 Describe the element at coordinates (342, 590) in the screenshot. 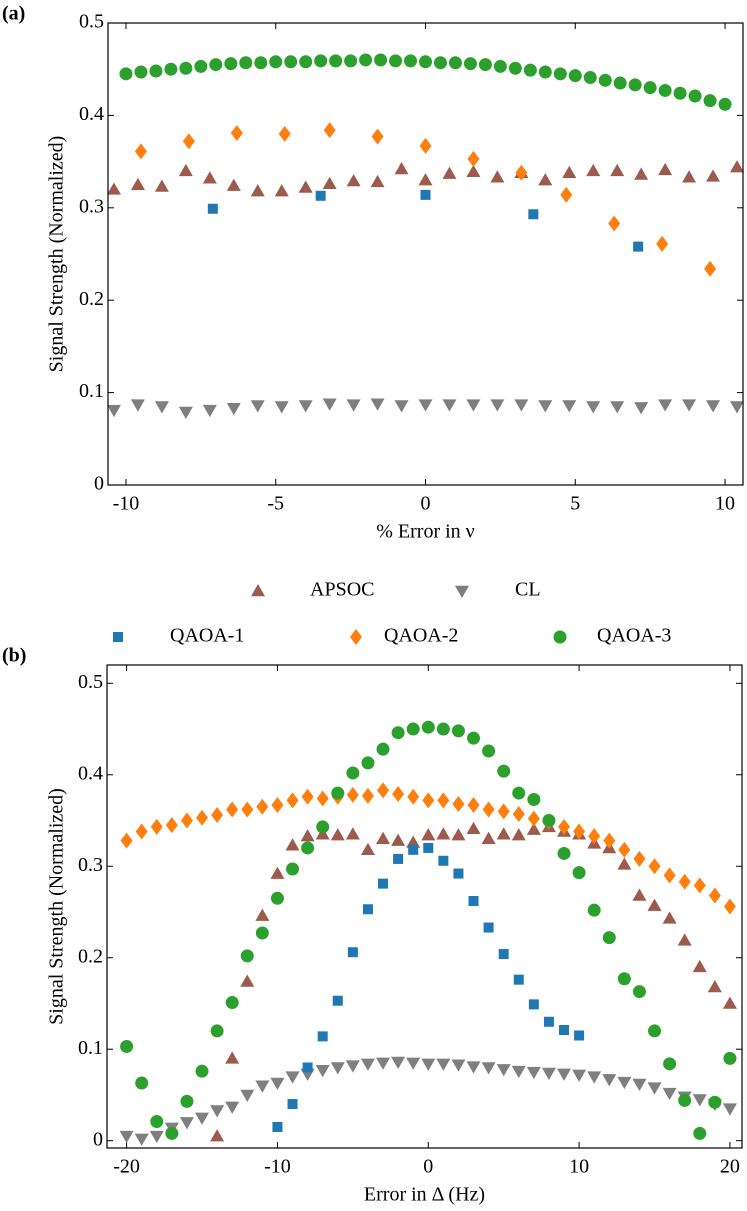

I see `legend-label: APSOC` at that location.